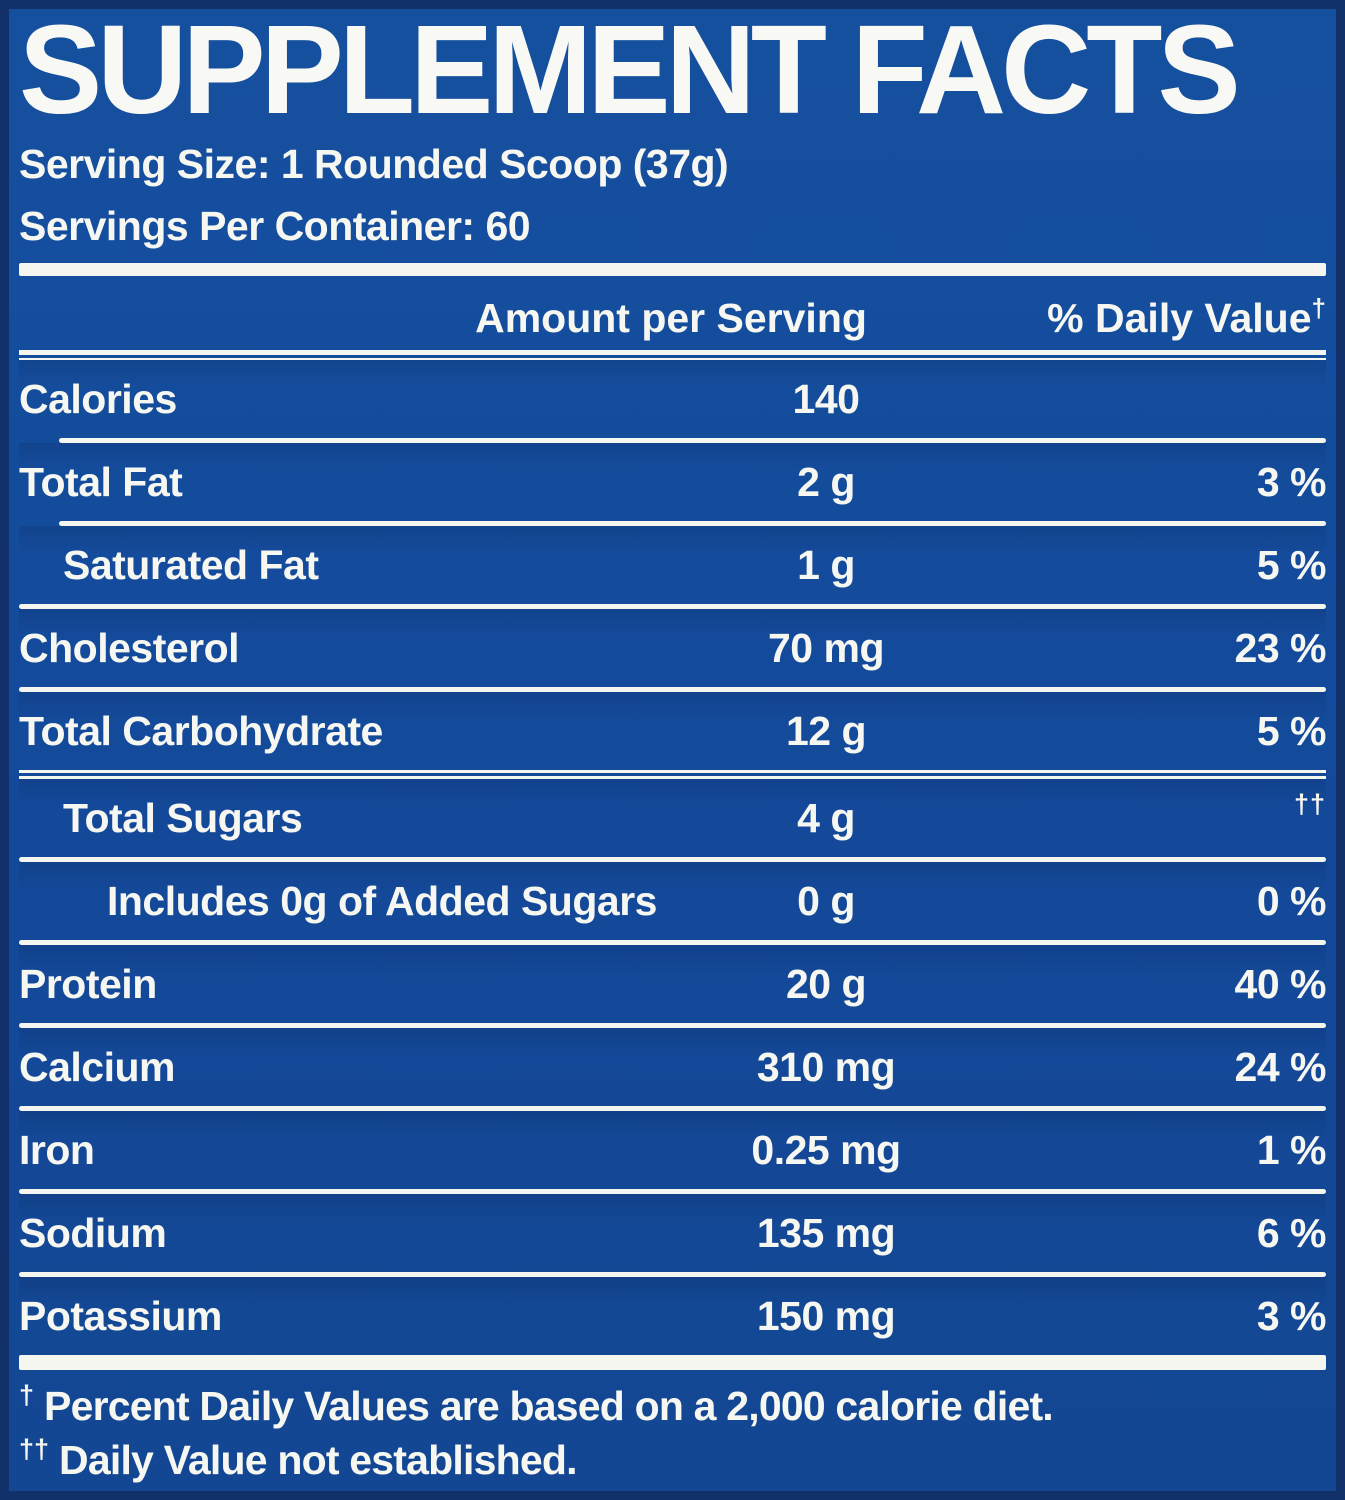 Image resolution: width=1345 pixels, height=1500 pixels. Describe the element at coordinates (673, 1233) in the screenshot. I see `table-row-sodium: Sodium 135 mg 6 %` at that location.